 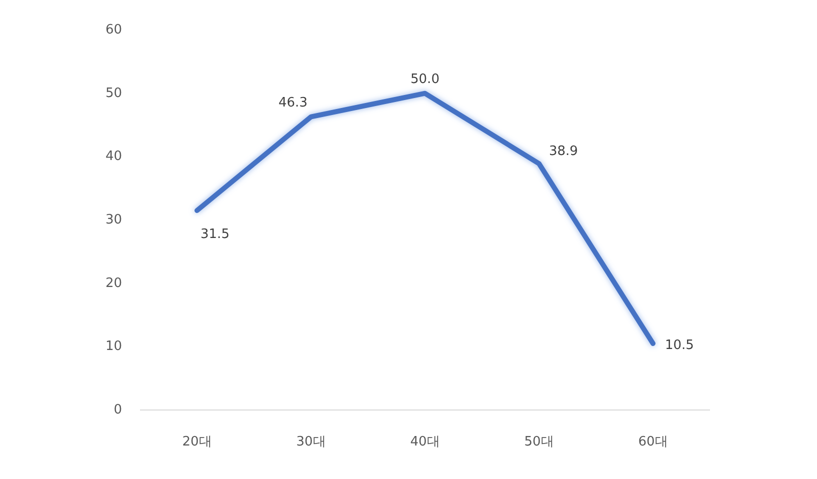 What do you see at coordinates (215, 234) in the screenshot?
I see `text: 31.5` at bounding box center [215, 234].